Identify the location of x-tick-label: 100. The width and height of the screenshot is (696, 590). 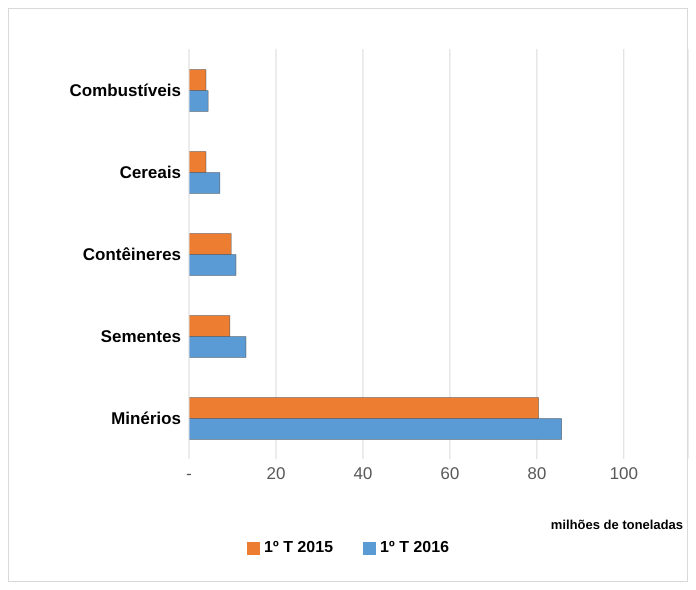
(624, 474).